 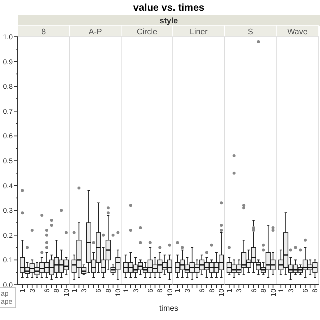 I want to click on chart-title: S, so click(x=251, y=32).